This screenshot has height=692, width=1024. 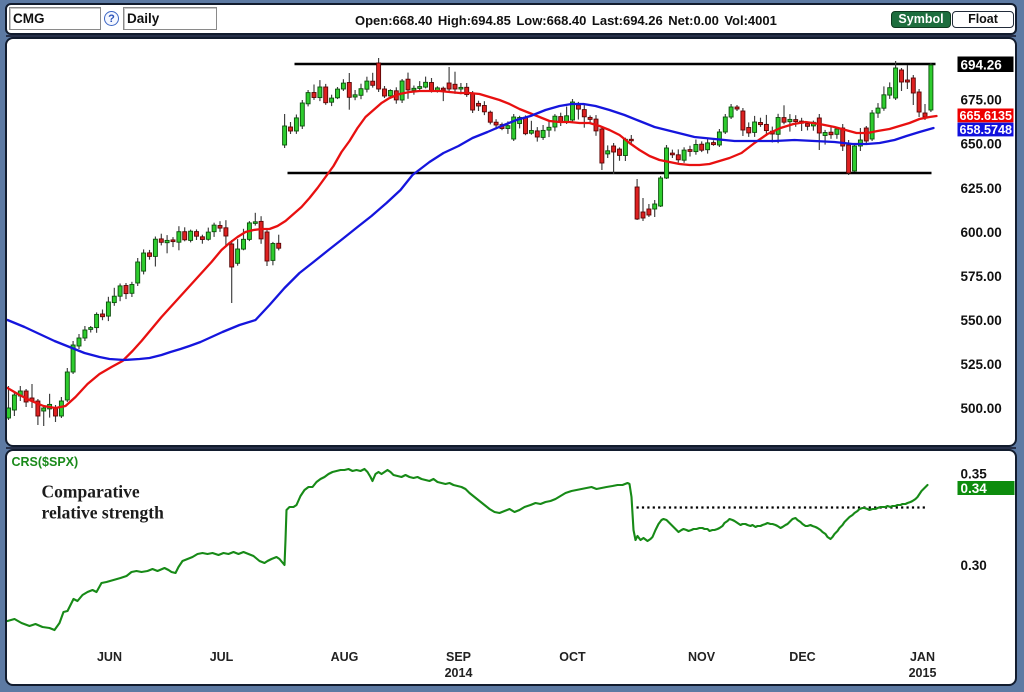 I want to click on svg-text: DEC, so click(x=802, y=657).